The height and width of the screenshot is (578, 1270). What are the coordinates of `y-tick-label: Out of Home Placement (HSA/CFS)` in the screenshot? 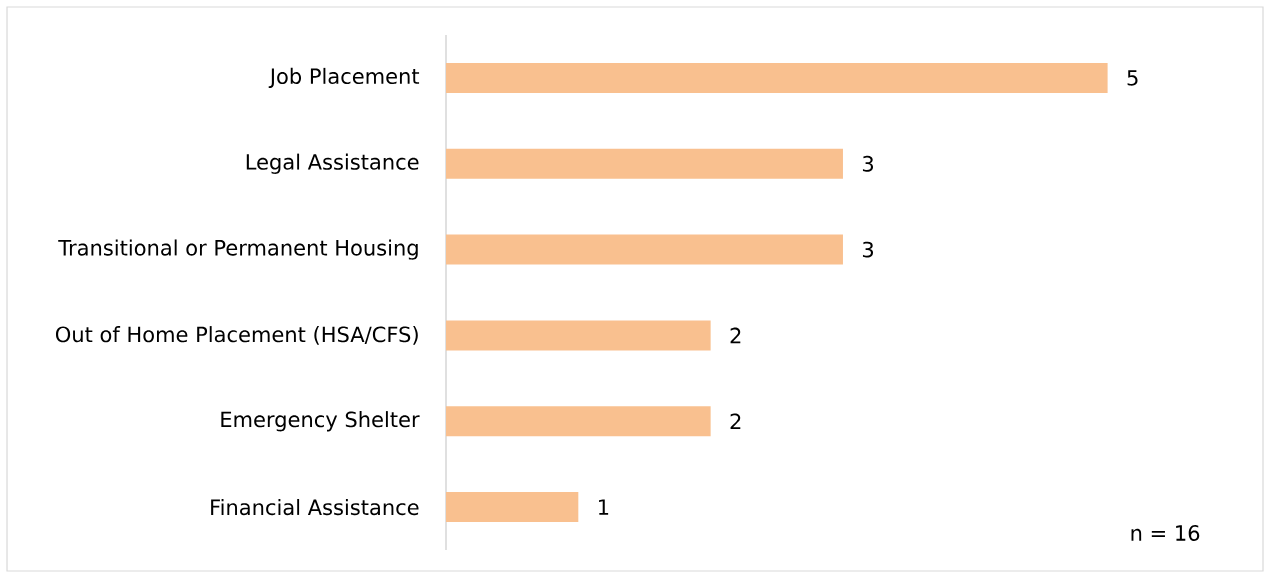 It's located at (236, 335).